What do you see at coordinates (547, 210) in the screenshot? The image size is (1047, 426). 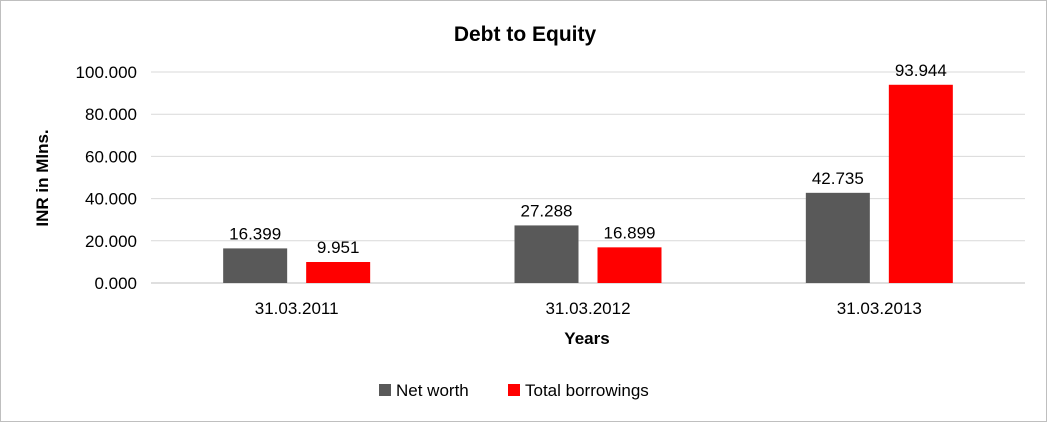 I see `data-label: 27.288` at bounding box center [547, 210].